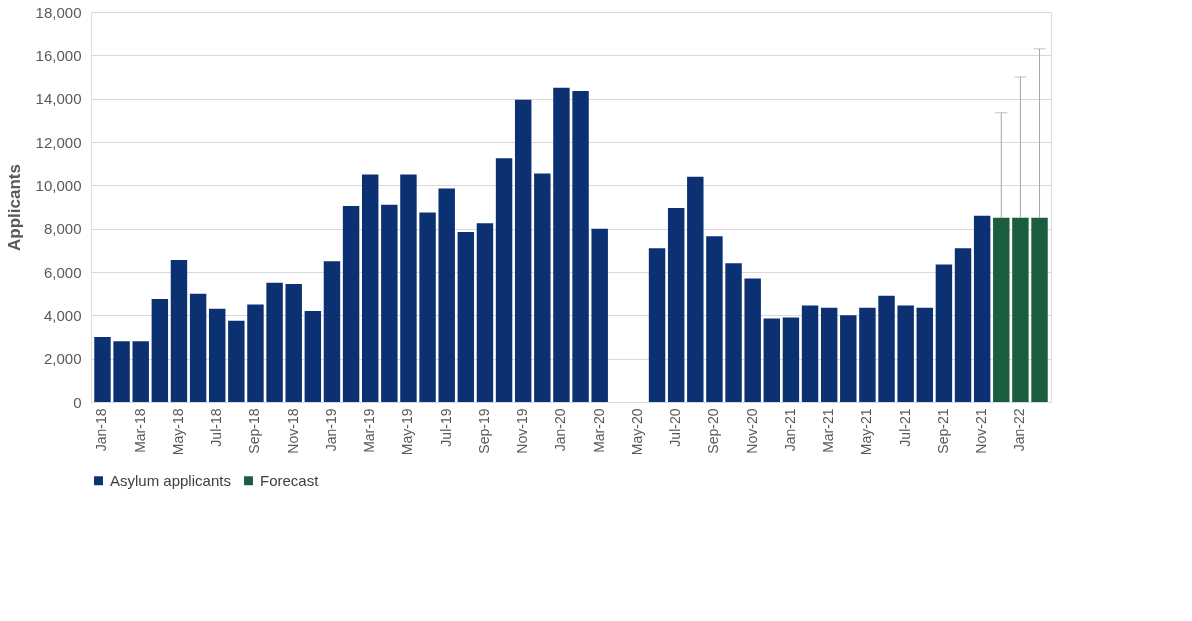 The image size is (1192, 621). Describe the element at coordinates (139, 430) in the screenshot. I see `x-tick-label: Mar-18` at that location.